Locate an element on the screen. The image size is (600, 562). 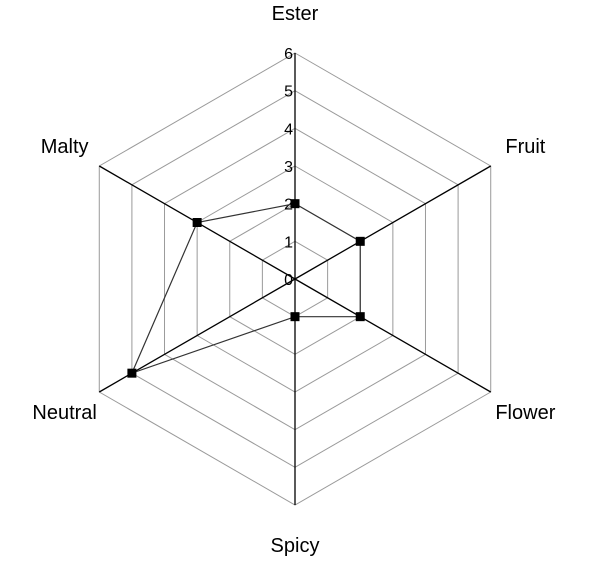
category-label-fruit: Fruit is located at coordinates (525, 147).